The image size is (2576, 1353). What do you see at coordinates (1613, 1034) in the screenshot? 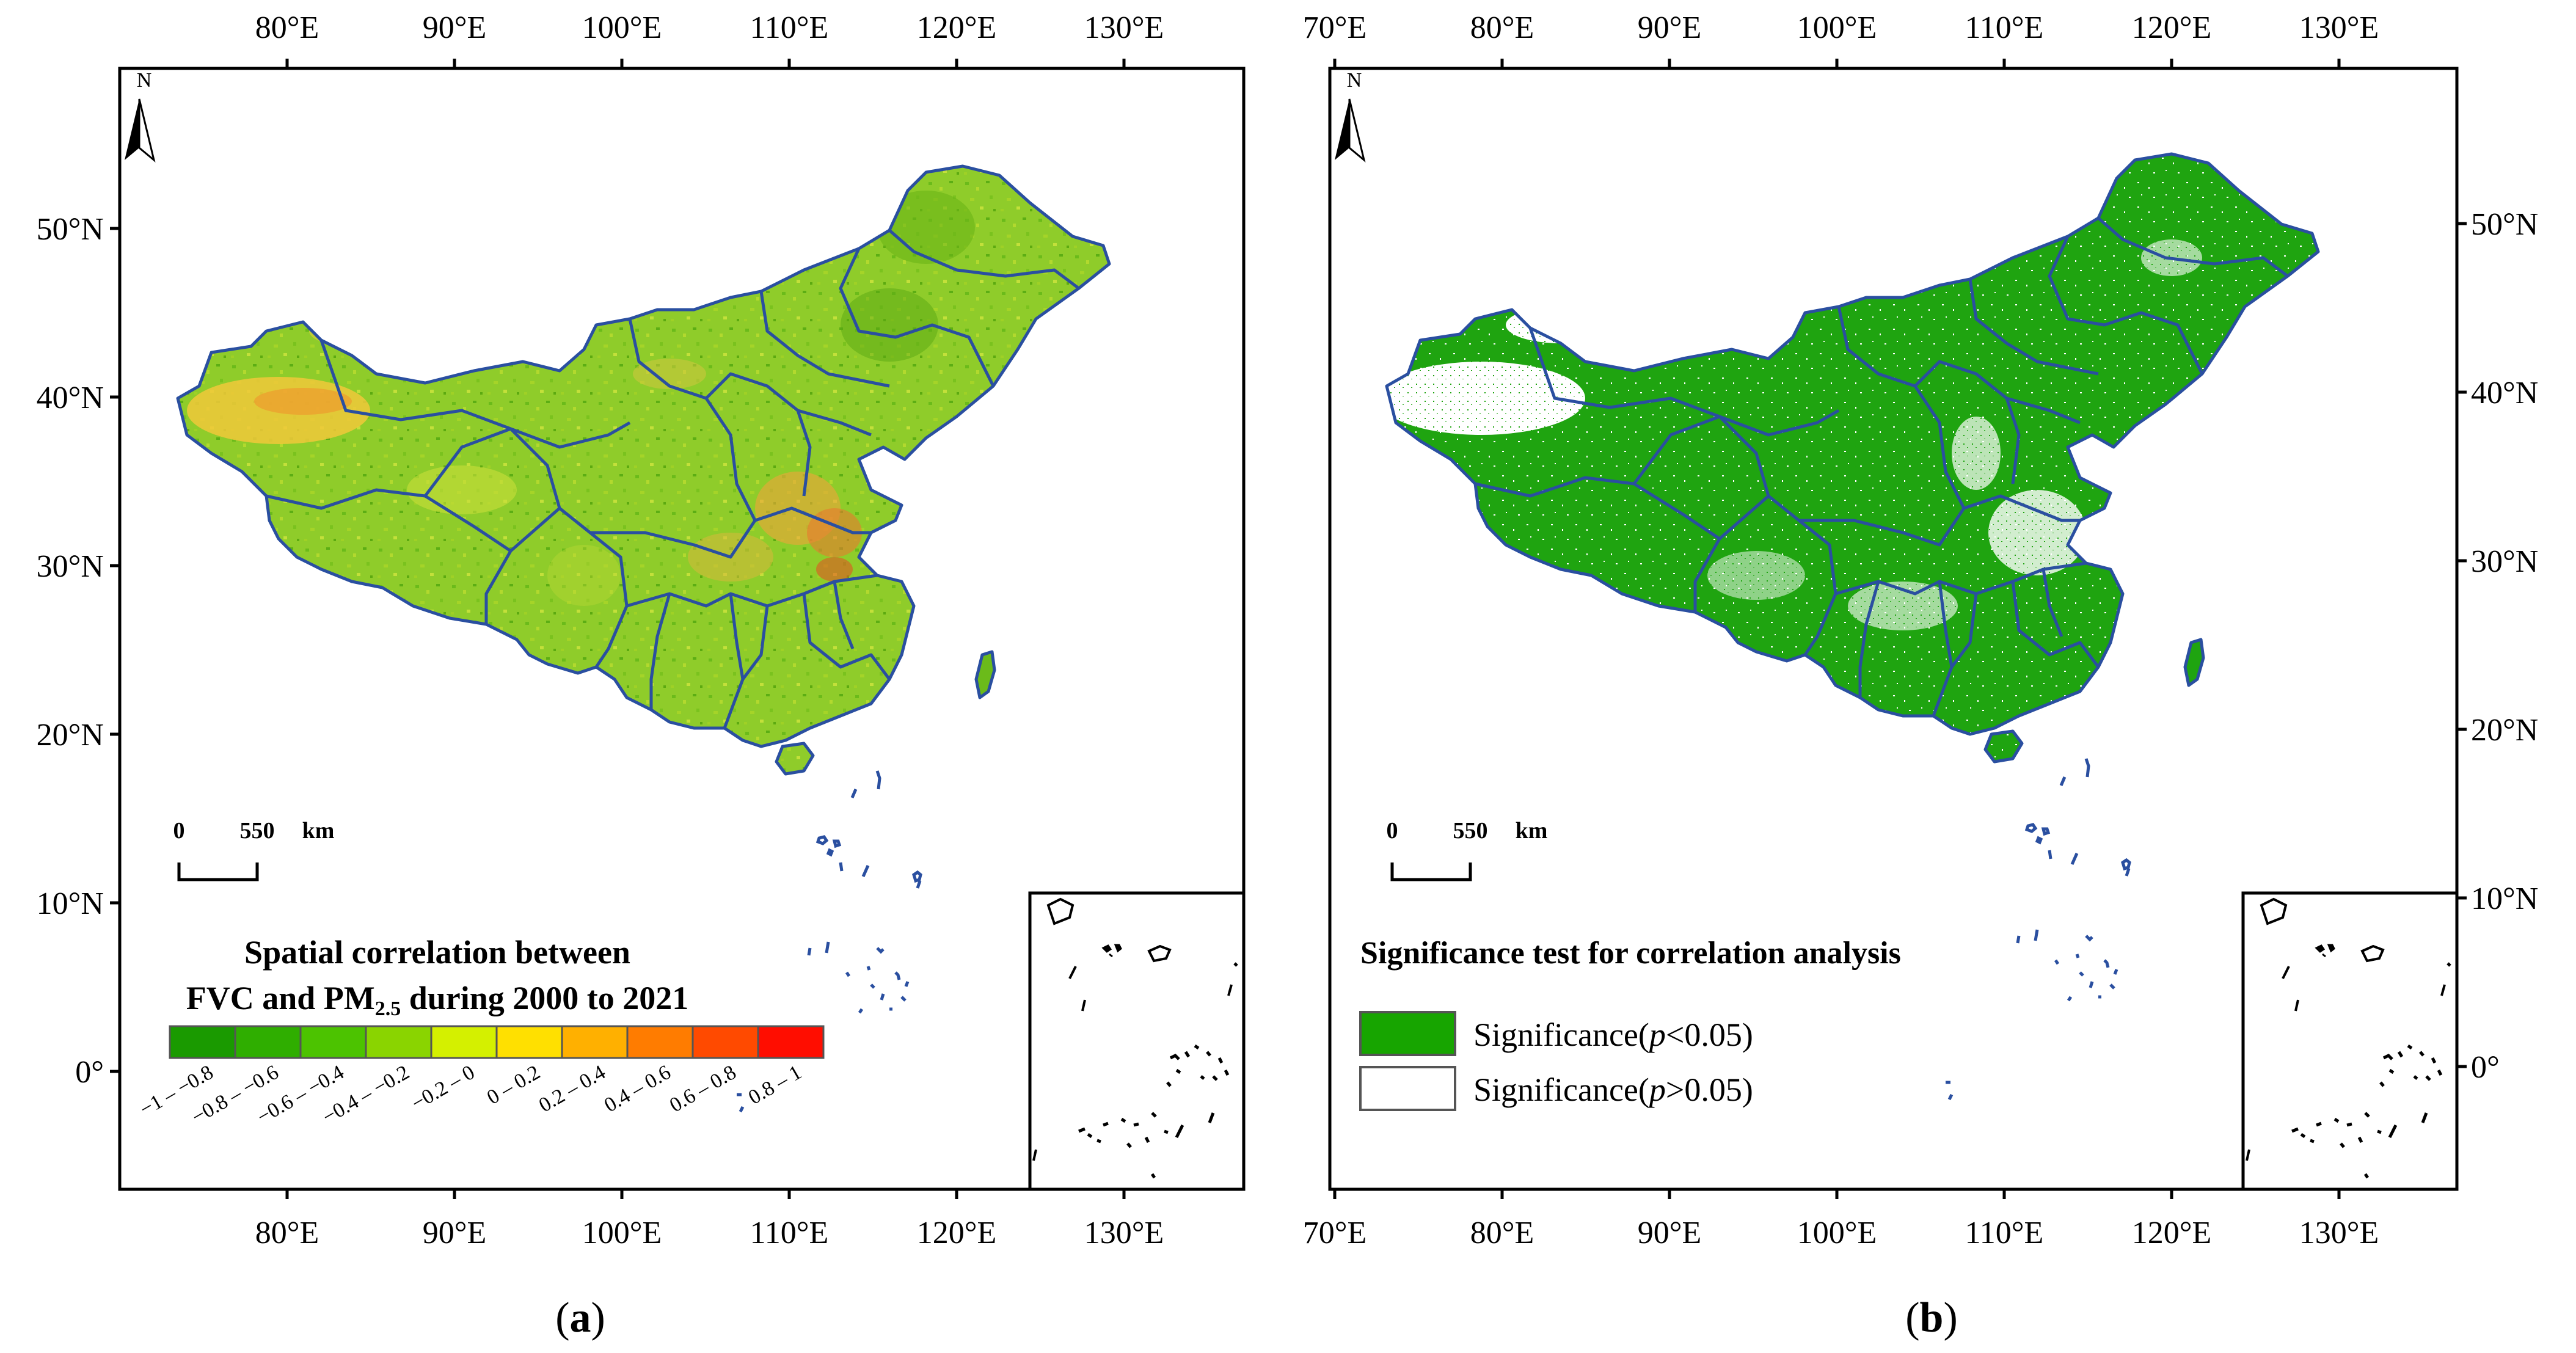
I see `panel-b-legend-label-significant: Significance(p<0.05)` at bounding box center [1613, 1034].